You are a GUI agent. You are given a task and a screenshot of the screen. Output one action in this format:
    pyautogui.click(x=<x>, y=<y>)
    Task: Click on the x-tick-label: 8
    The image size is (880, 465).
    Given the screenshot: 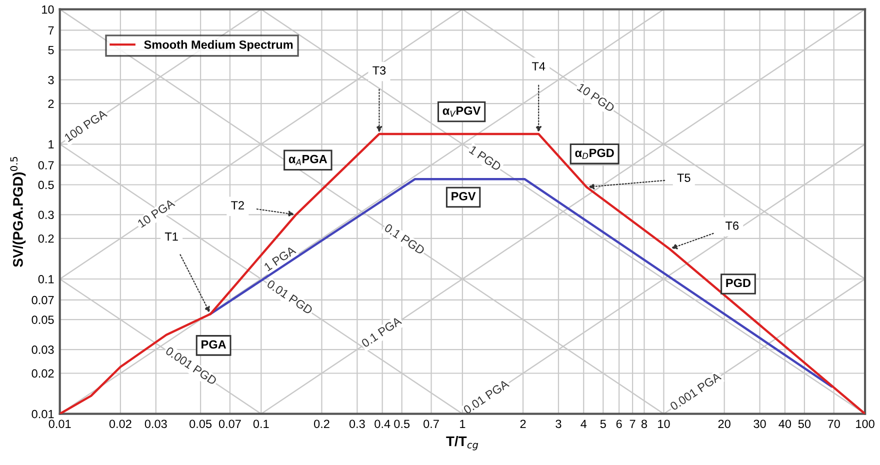 What is the action you would take?
    pyautogui.click(x=644, y=424)
    